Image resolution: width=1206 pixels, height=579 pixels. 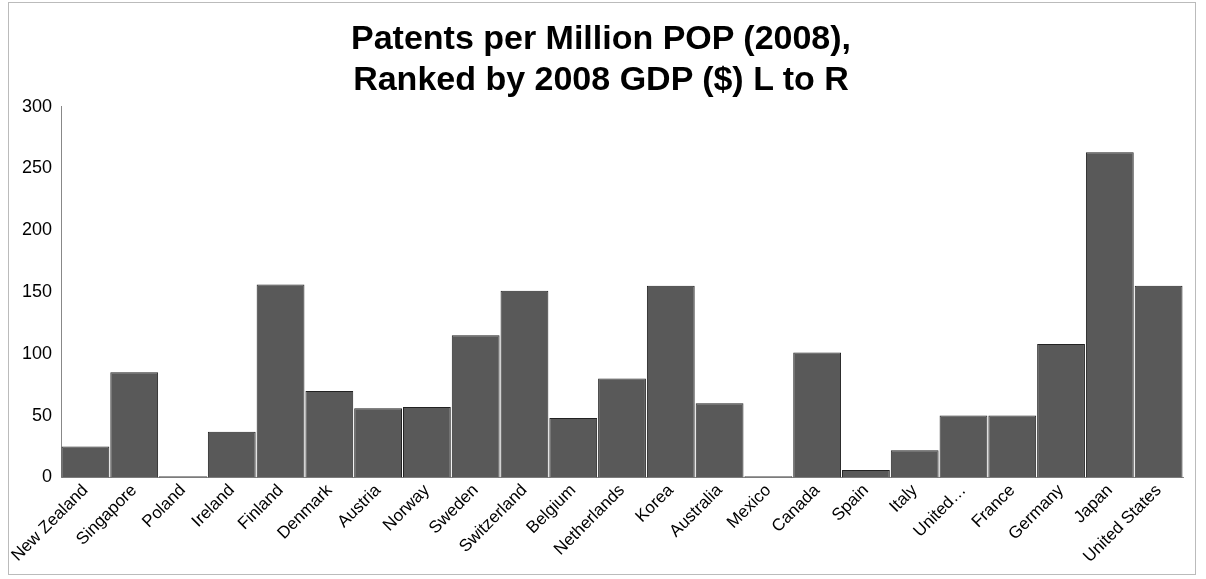 I want to click on y-tick-label: 250, so click(x=37, y=167).